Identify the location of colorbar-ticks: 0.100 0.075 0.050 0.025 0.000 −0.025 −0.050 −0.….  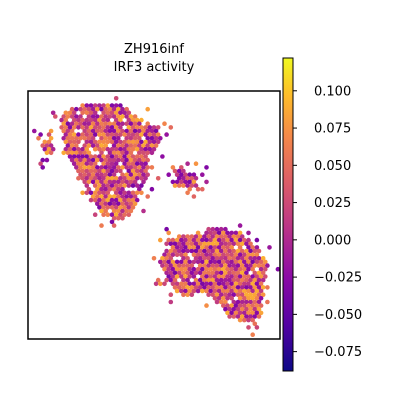
(327, 222).